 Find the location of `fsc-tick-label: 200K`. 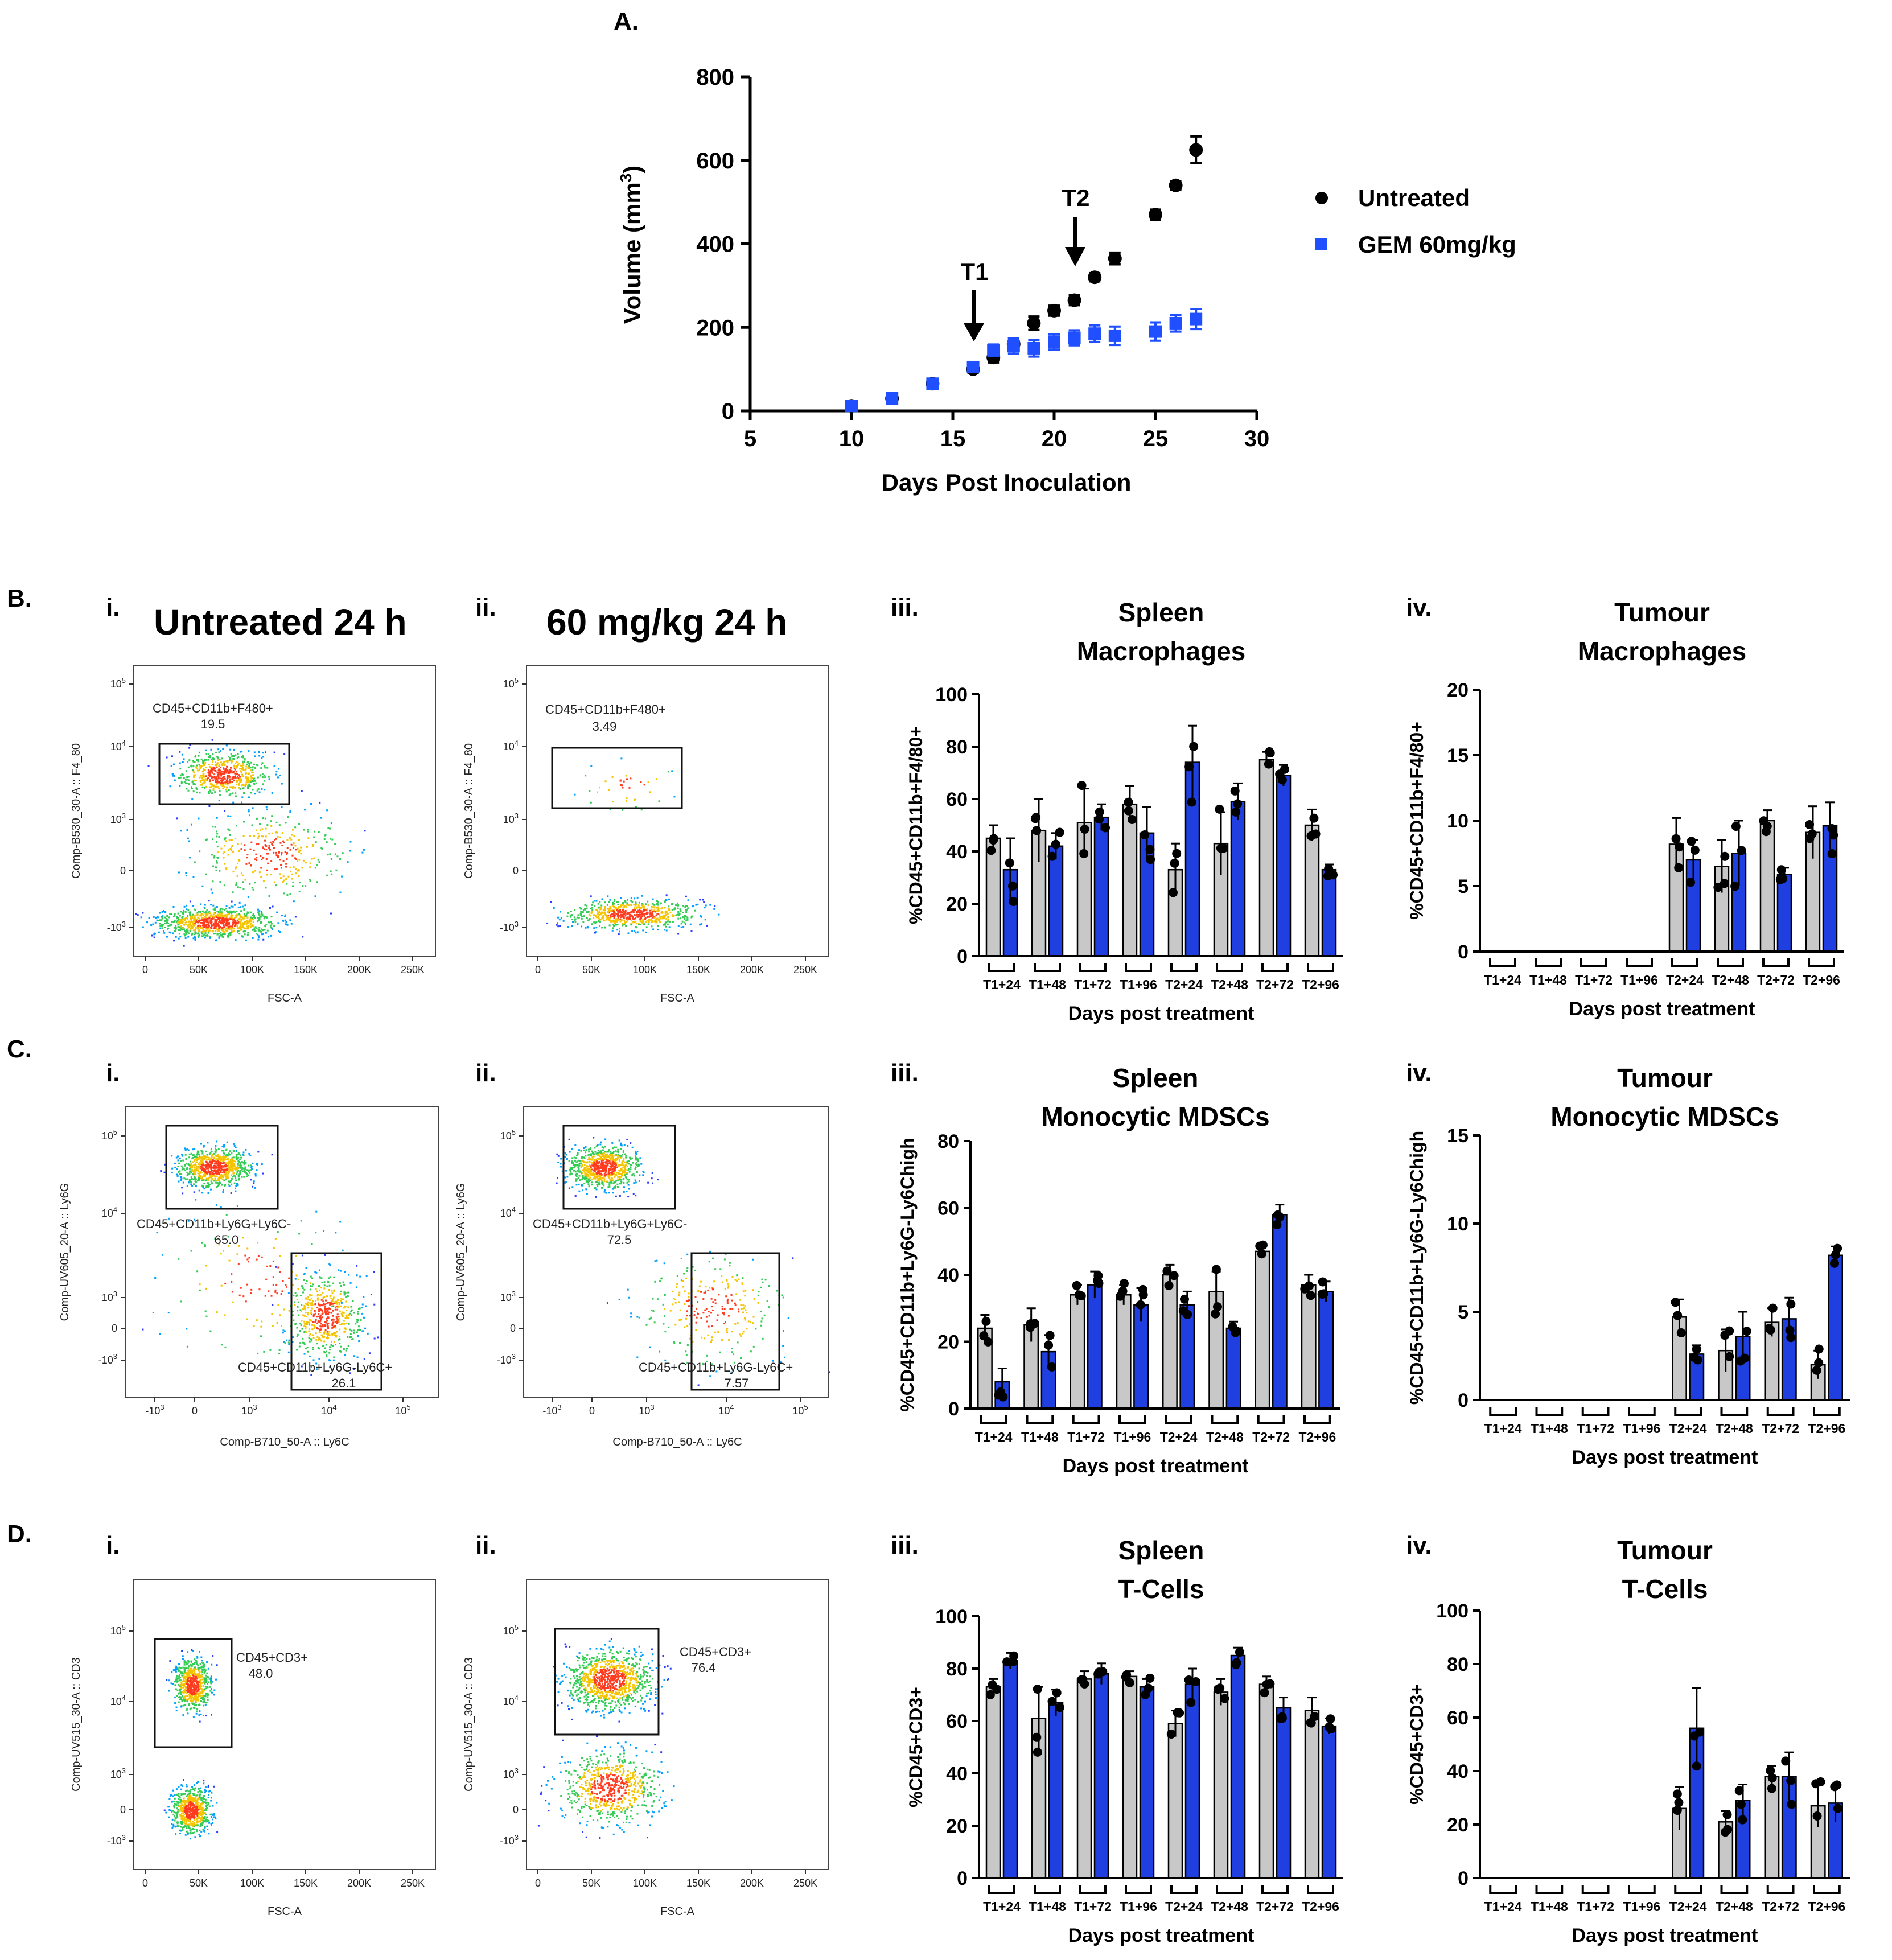

fsc-tick-label: 200K is located at coordinates (359, 969).